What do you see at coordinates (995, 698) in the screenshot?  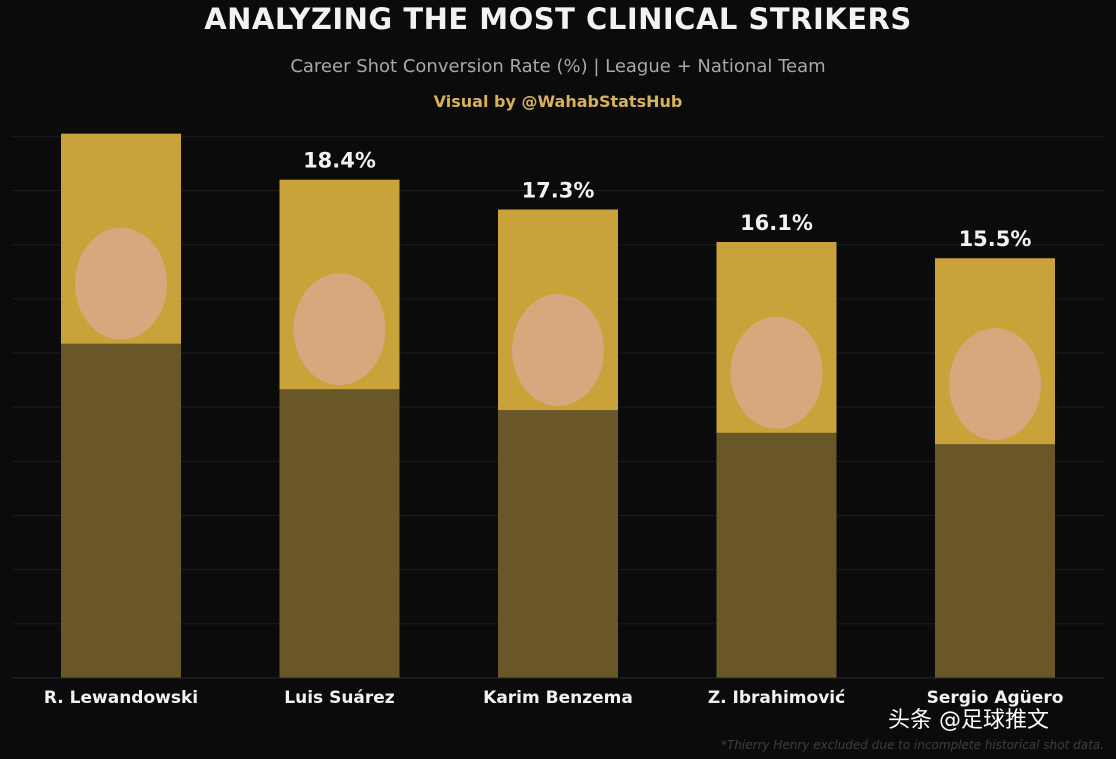 I see `category-label: Sergio Agüero` at bounding box center [995, 698].